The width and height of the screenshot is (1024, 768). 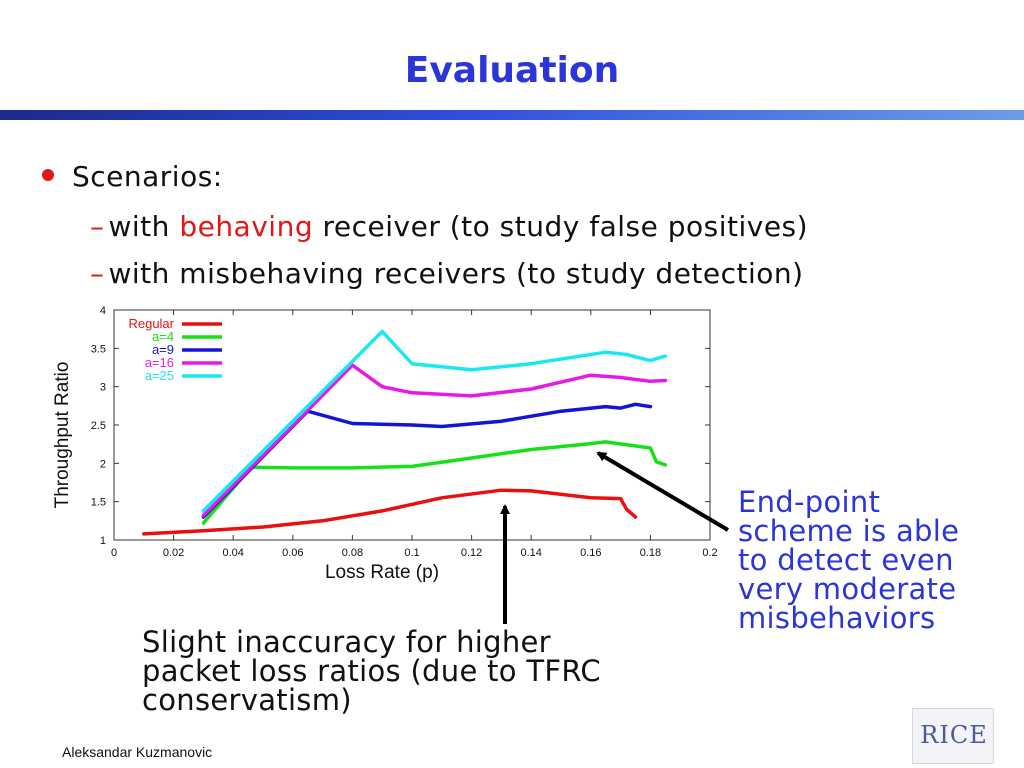 I want to click on y-tick-label: 4, so click(x=103, y=311).